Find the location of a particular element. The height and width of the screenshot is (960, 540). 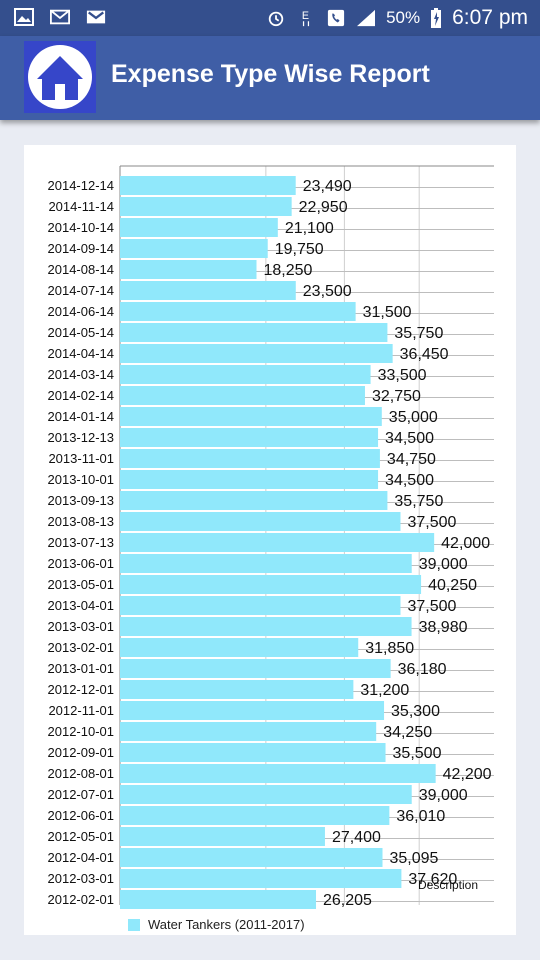

status-bar: E 50% 6:07 pm is located at coordinates (270, 18).